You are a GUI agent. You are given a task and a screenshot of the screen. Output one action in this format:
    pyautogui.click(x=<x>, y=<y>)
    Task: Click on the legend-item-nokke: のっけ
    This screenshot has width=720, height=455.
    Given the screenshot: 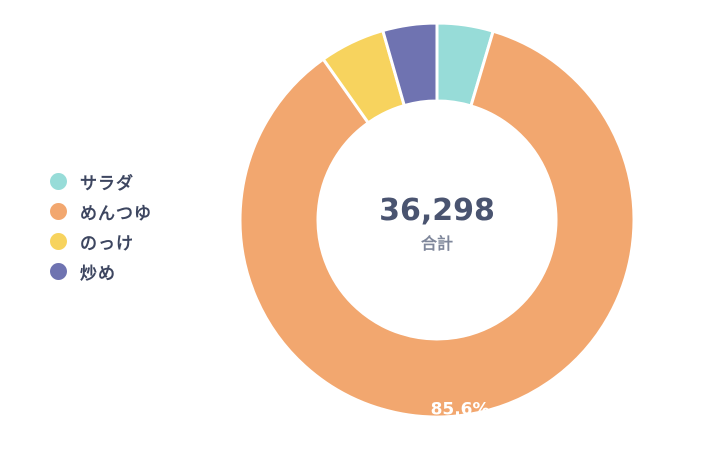 What is the action you would take?
    pyautogui.click(x=101, y=241)
    